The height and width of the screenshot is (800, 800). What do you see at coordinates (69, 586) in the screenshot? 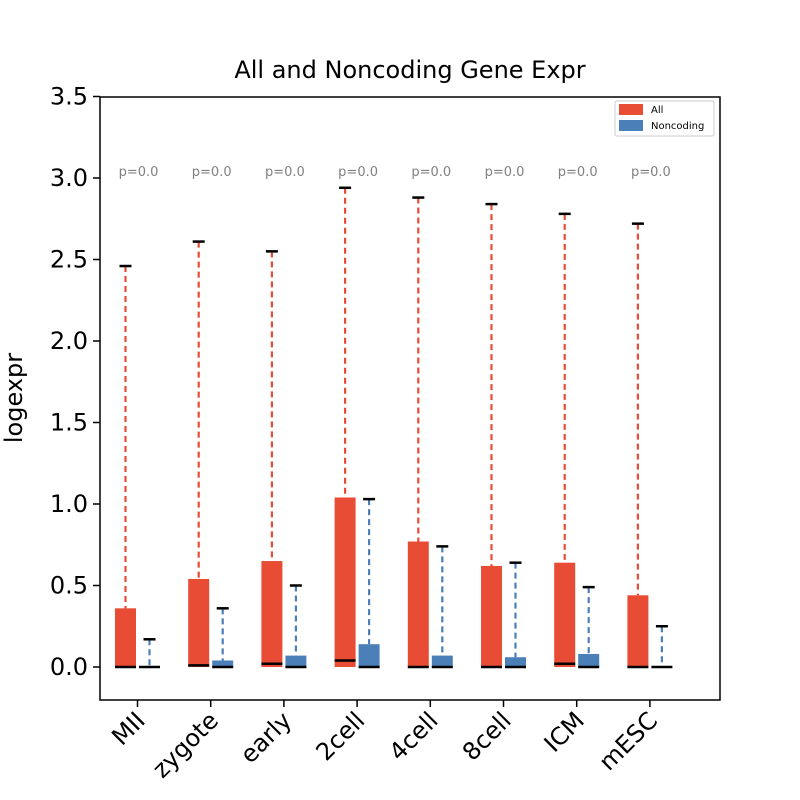
I see `y-tick-label-1: 0.5` at bounding box center [69, 586].